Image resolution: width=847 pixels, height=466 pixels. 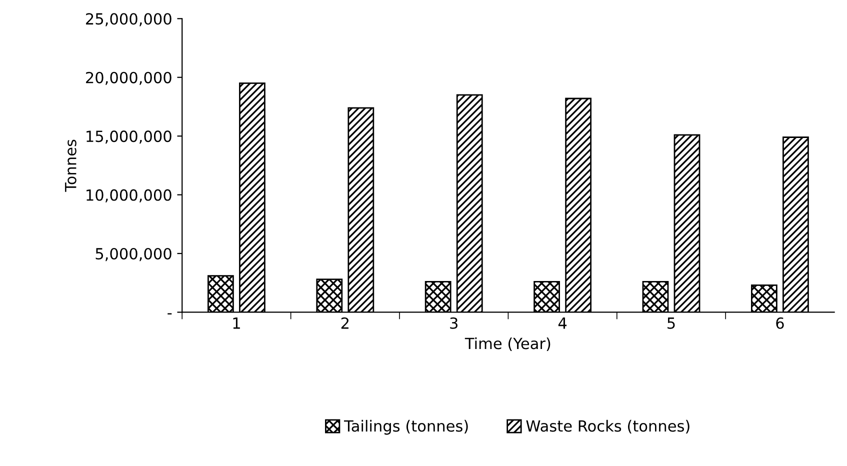 I want to click on x-tick-label: 6, so click(x=780, y=323).